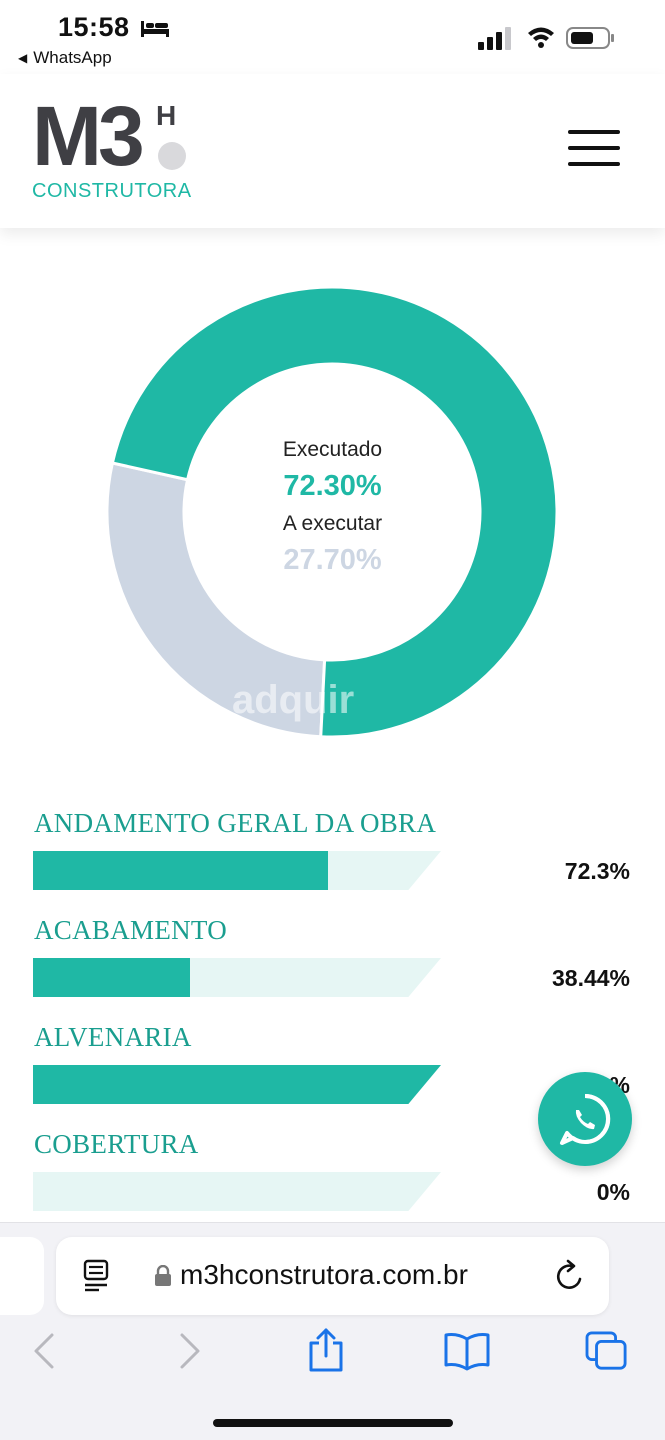  What do you see at coordinates (570, 1276) in the screenshot?
I see `reload-icon` at bounding box center [570, 1276].